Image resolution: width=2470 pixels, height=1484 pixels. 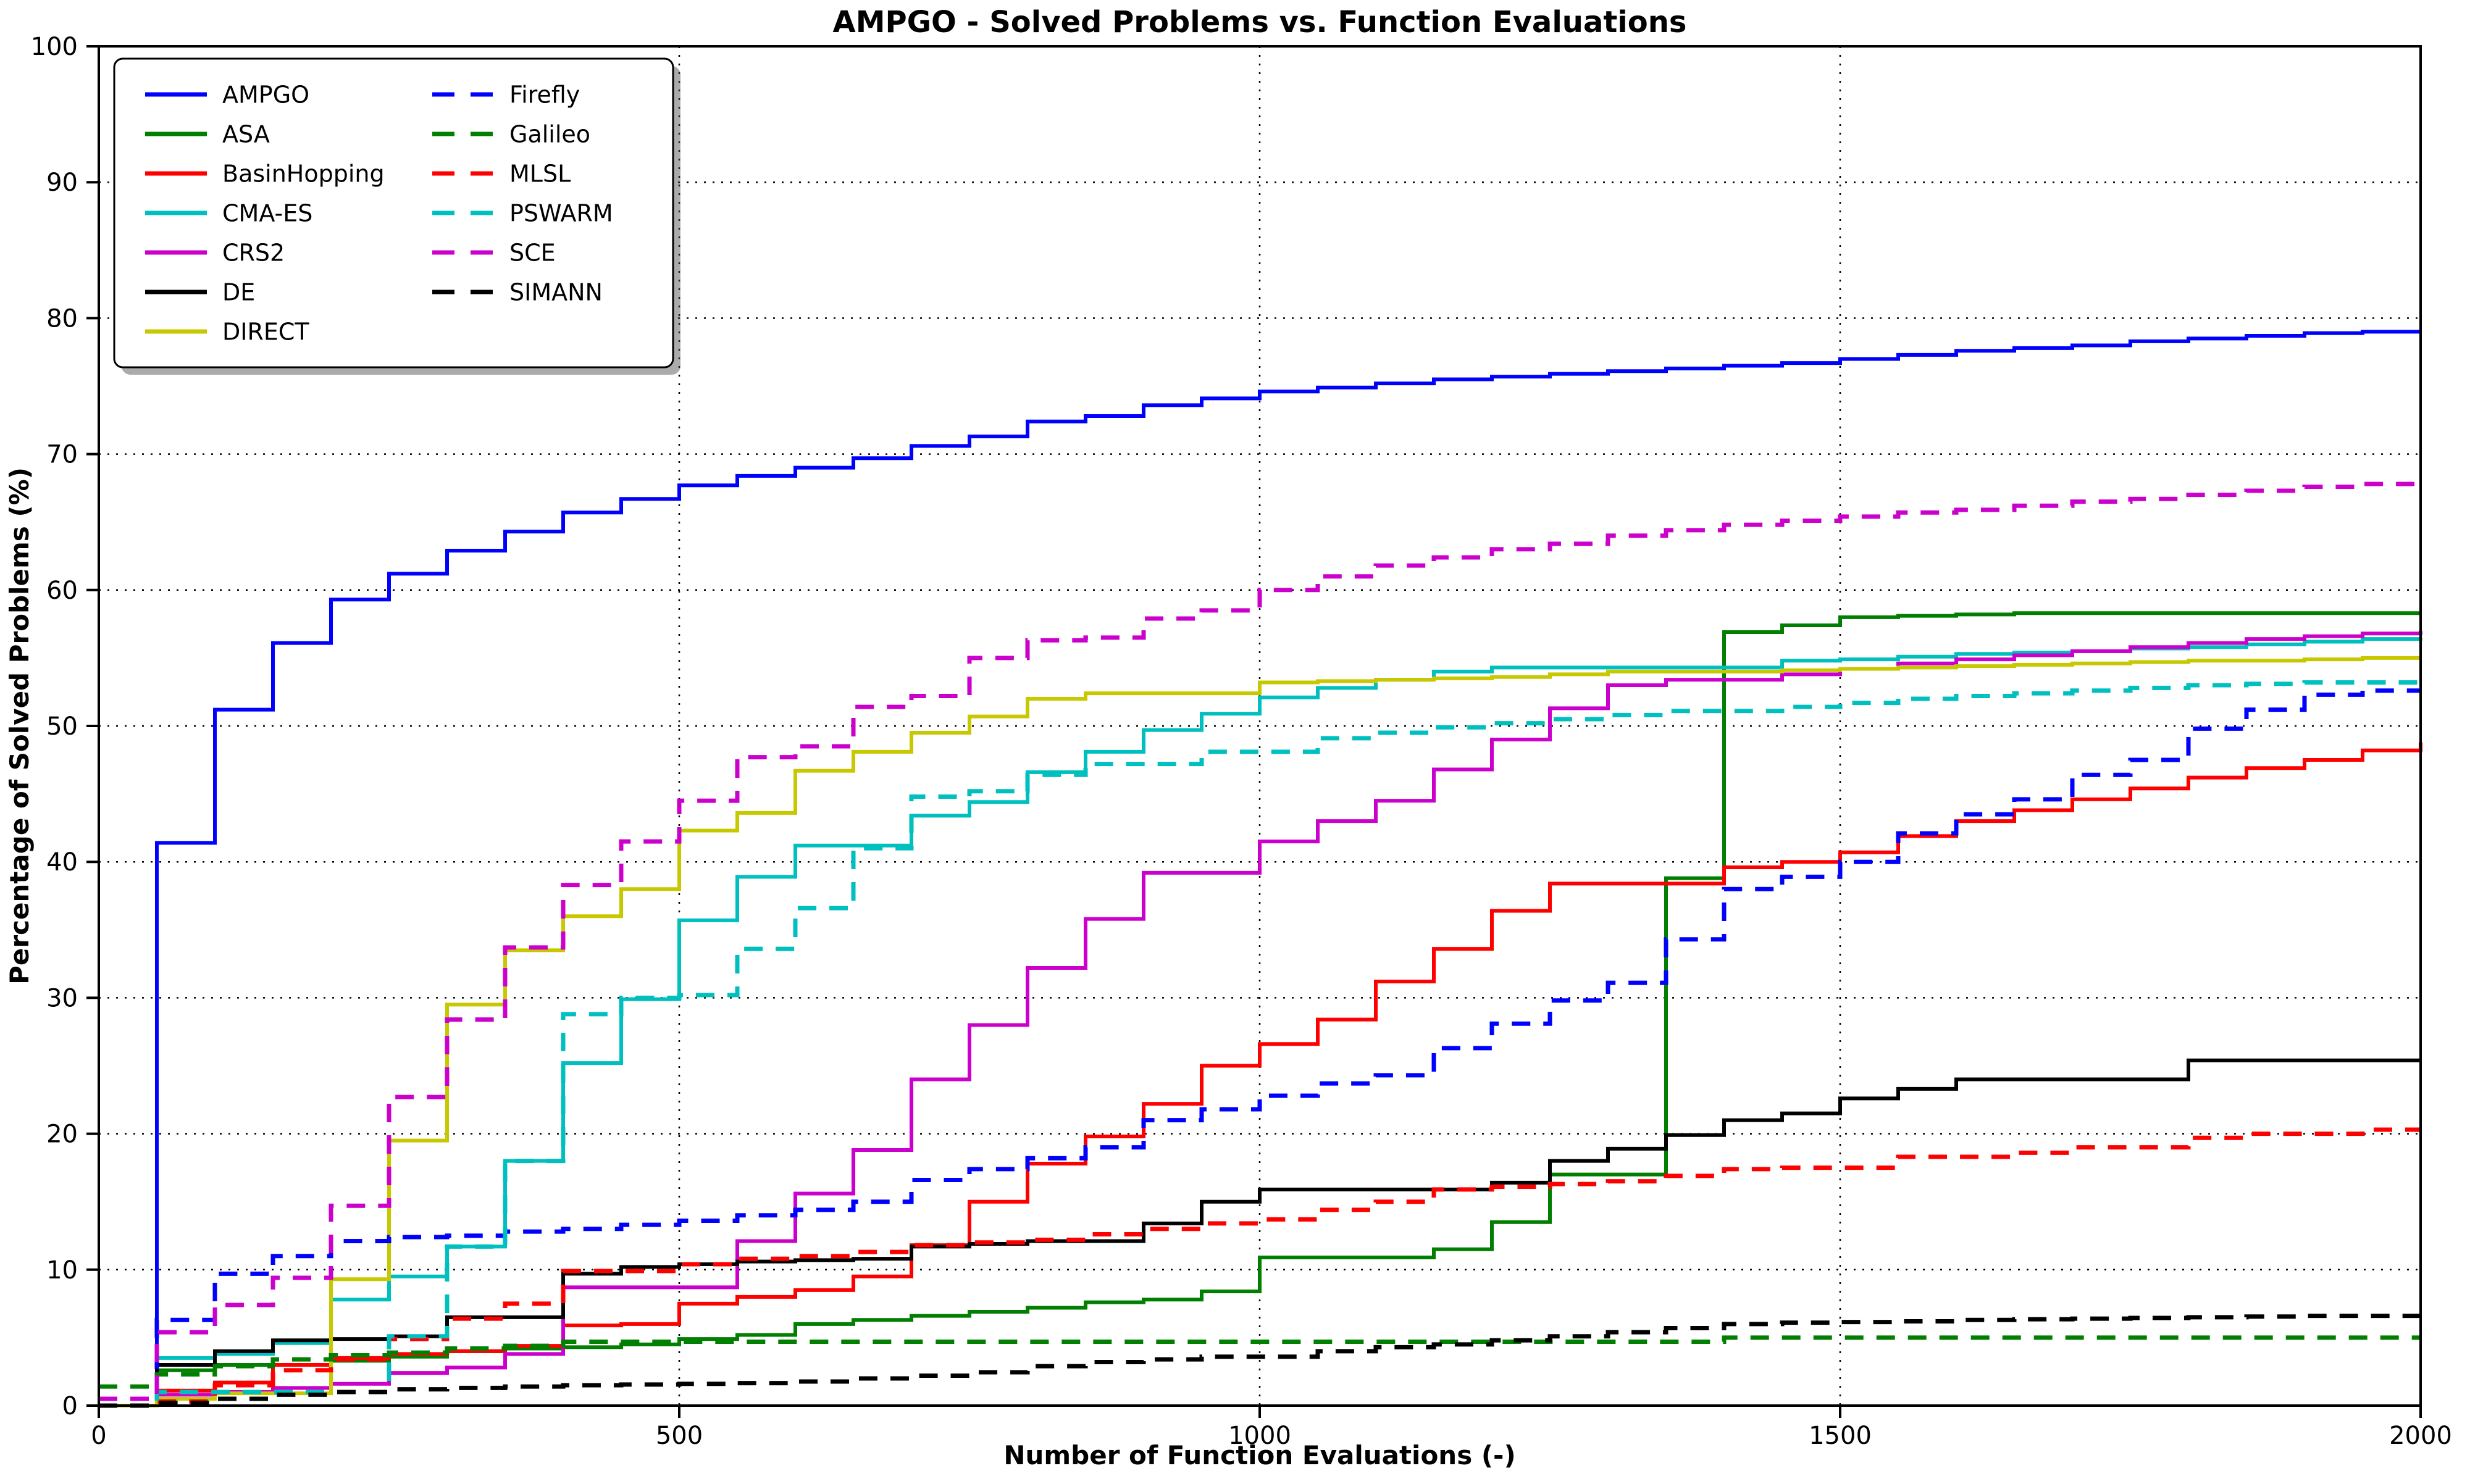 I want to click on legend-item-simann: SIMANN, so click(x=517, y=292).